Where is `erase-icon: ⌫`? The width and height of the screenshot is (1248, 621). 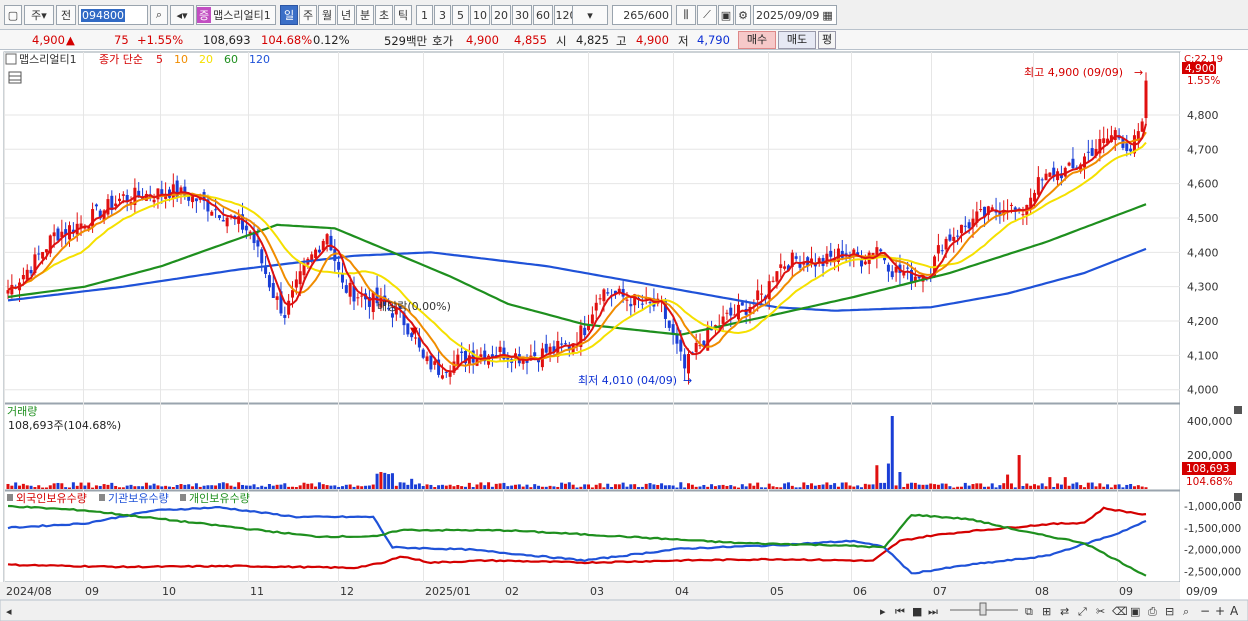
erase-icon: ⌫ is located at coordinates (1120, 611).